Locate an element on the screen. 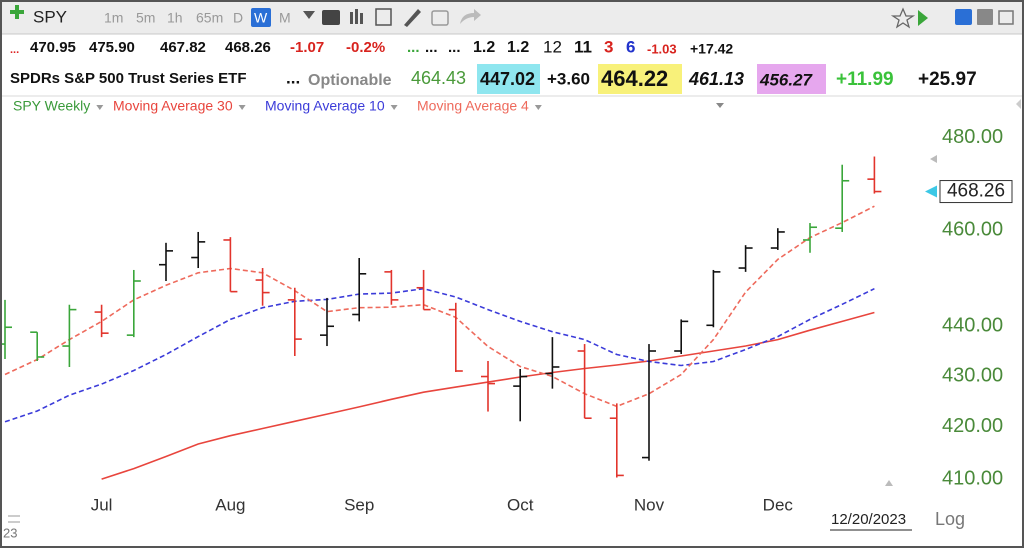 The image size is (1024, 548). toolbar is located at coordinates (512, 17).